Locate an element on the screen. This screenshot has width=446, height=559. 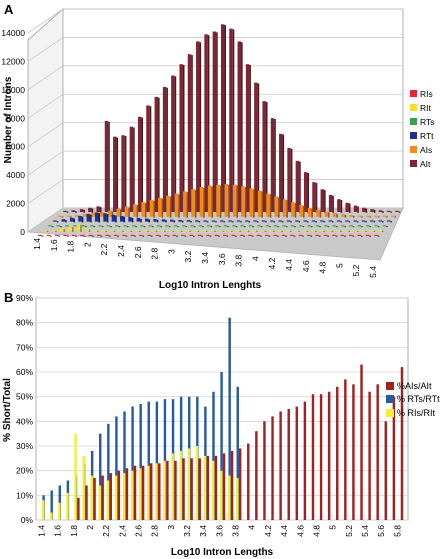
x-tick-label-b: 3.4 is located at coordinates (203, 531).